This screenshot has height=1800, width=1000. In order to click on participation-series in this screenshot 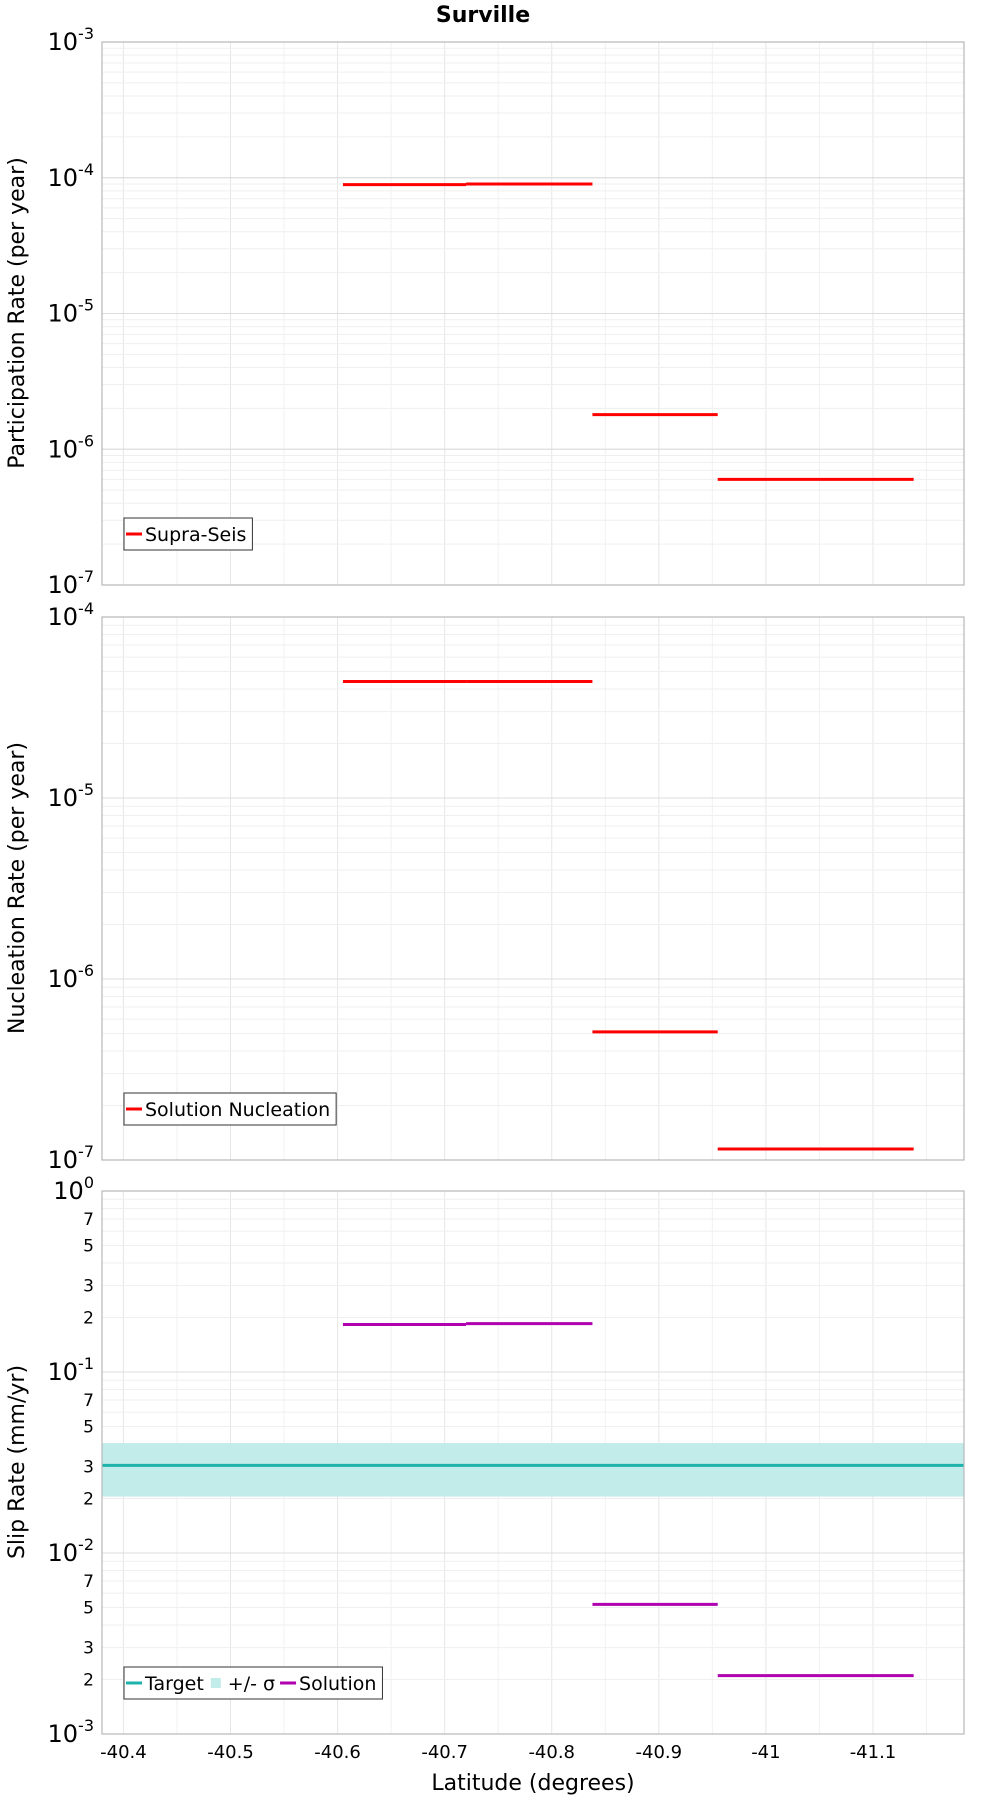, I will do `click(628, 331)`.